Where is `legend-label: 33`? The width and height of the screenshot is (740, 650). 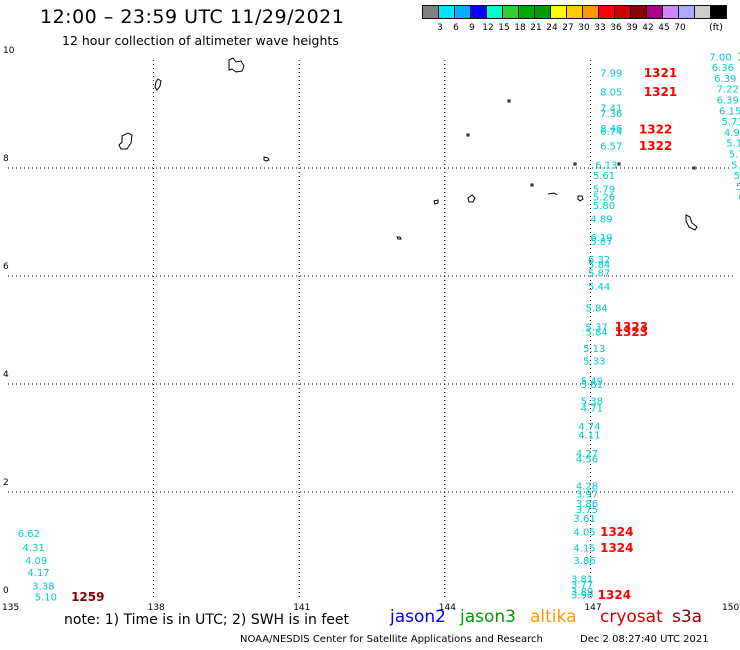 legend-label: 33 is located at coordinates (600, 28).